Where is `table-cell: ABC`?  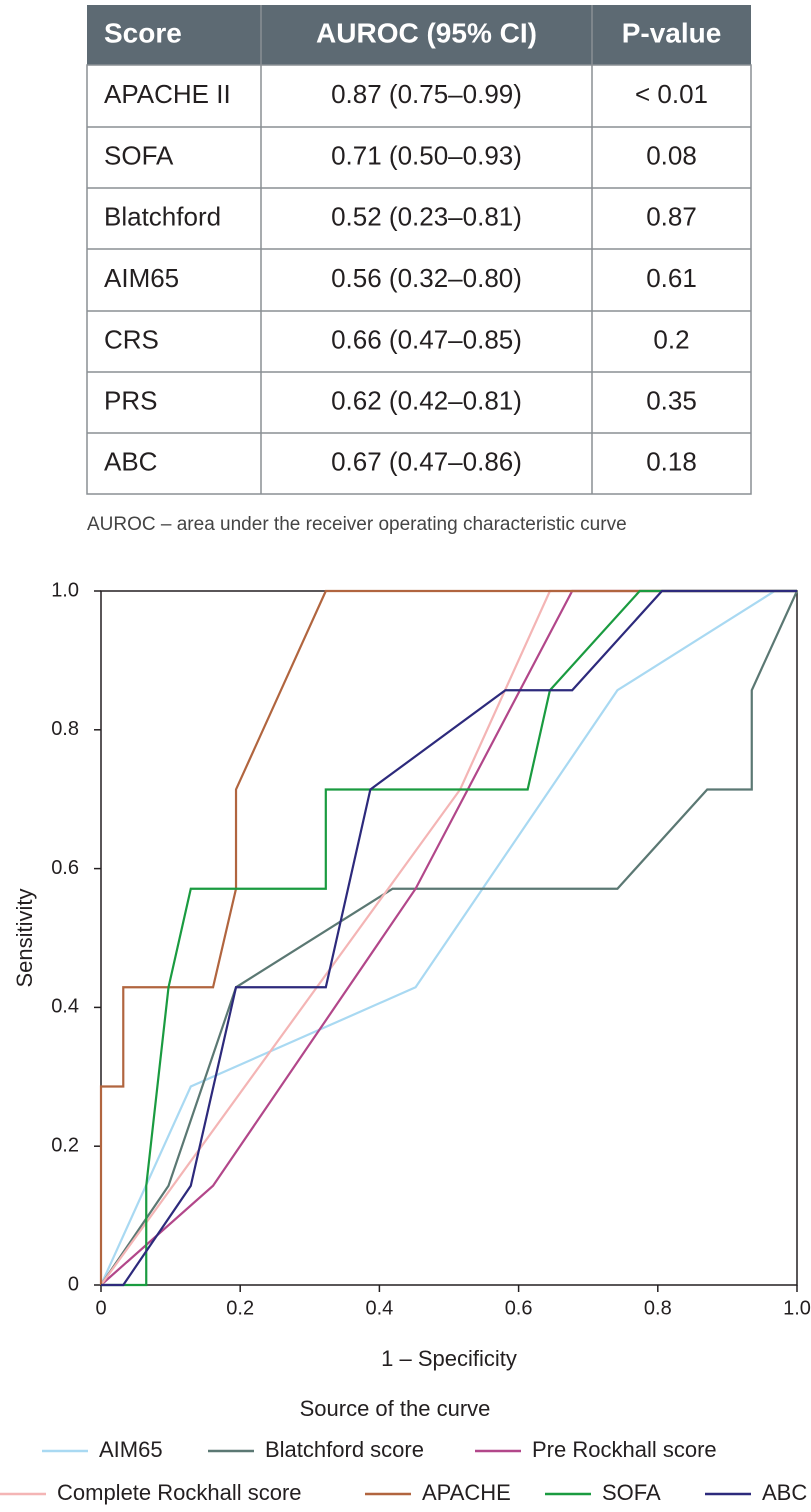
table-cell: ABC is located at coordinates (130, 461).